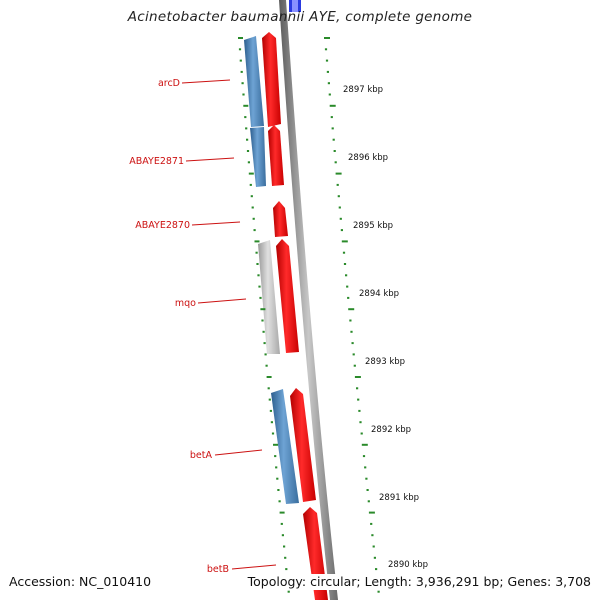  I want to click on gene-label-betb: betB, so click(218, 569).